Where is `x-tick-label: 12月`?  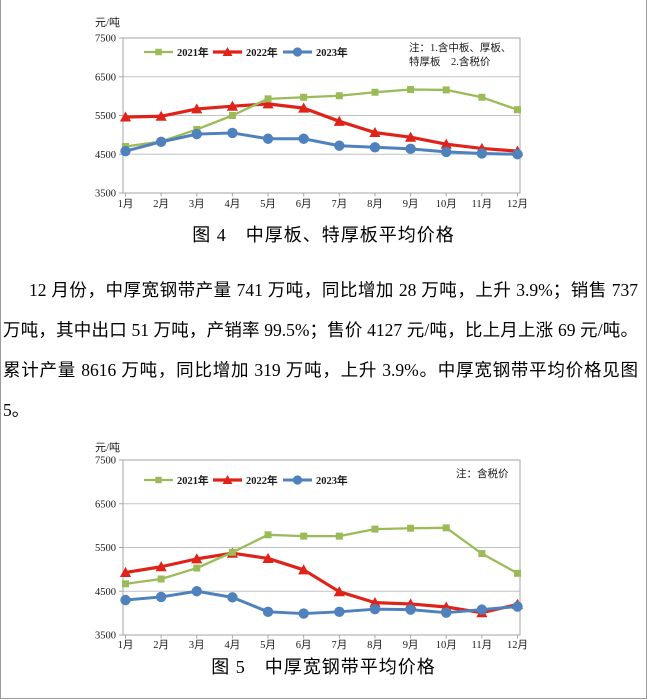 x-tick-label: 12月 is located at coordinates (517, 204).